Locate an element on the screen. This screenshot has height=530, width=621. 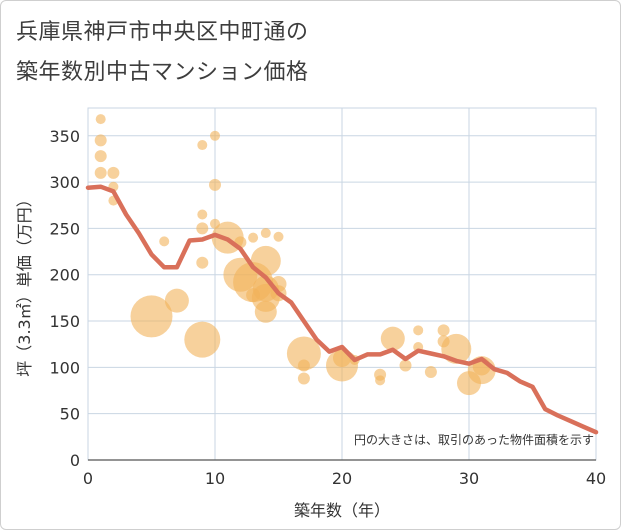
y-tick-label: 0 is located at coordinates (75, 460).